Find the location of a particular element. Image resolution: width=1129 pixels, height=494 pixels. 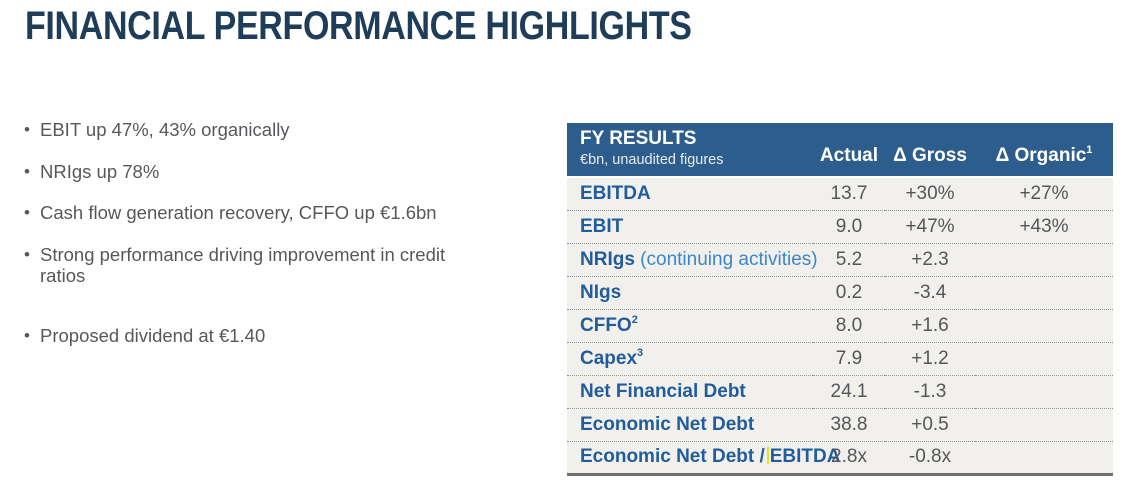

metric-label: Capex is located at coordinates (609, 358).